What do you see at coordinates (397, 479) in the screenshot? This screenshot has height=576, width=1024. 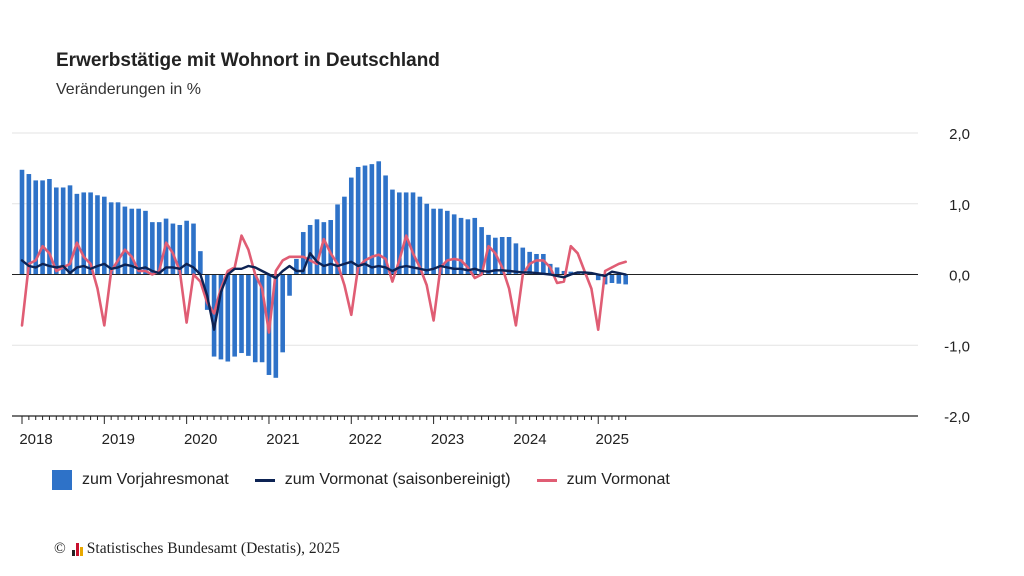 I see `legend-label-sa: zum Vormonat (saisonbereinigt)` at bounding box center [397, 479].